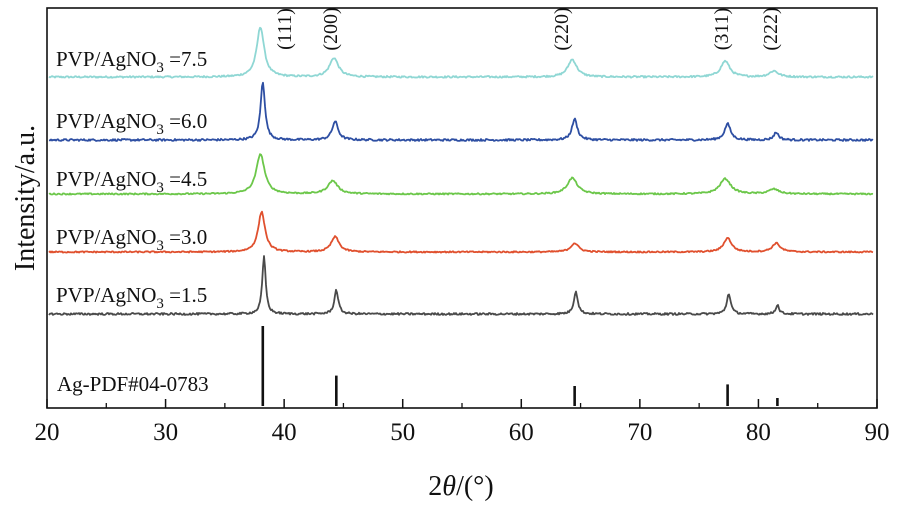 This screenshot has width=898, height=509. I want to click on series-label: PVP/AgNO3 =3.0, so click(131, 239).